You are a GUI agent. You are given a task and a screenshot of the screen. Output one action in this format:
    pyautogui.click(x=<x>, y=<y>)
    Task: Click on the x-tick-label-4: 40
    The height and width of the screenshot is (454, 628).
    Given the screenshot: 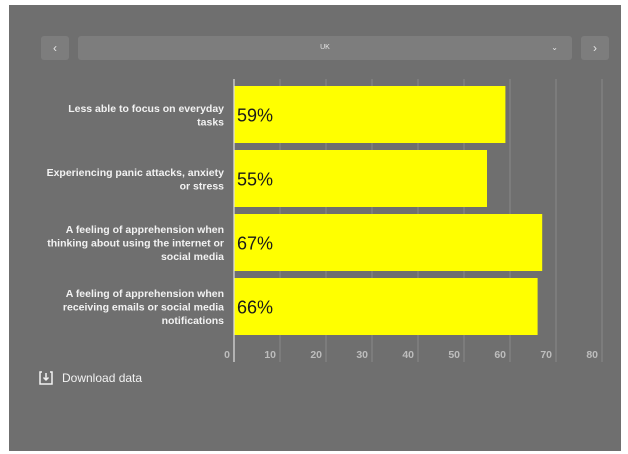 What is the action you would take?
    pyautogui.click(x=408, y=355)
    